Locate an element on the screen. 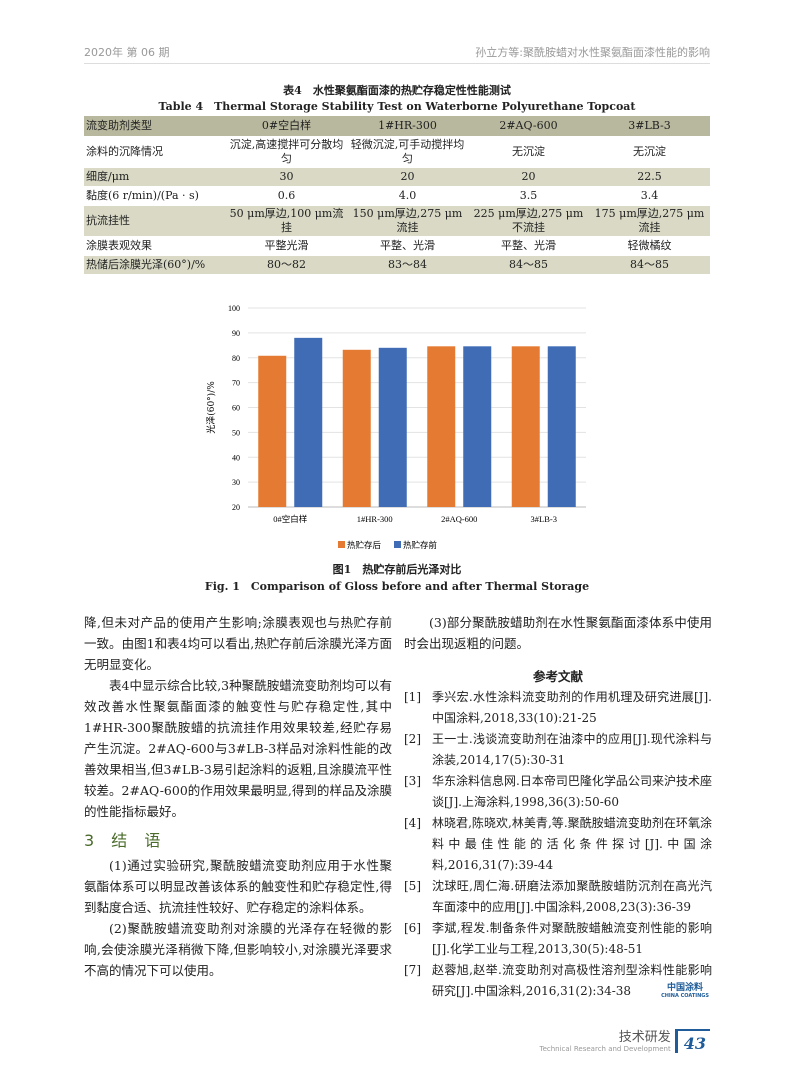  reference-number: [4] is located at coordinates (412, 823).